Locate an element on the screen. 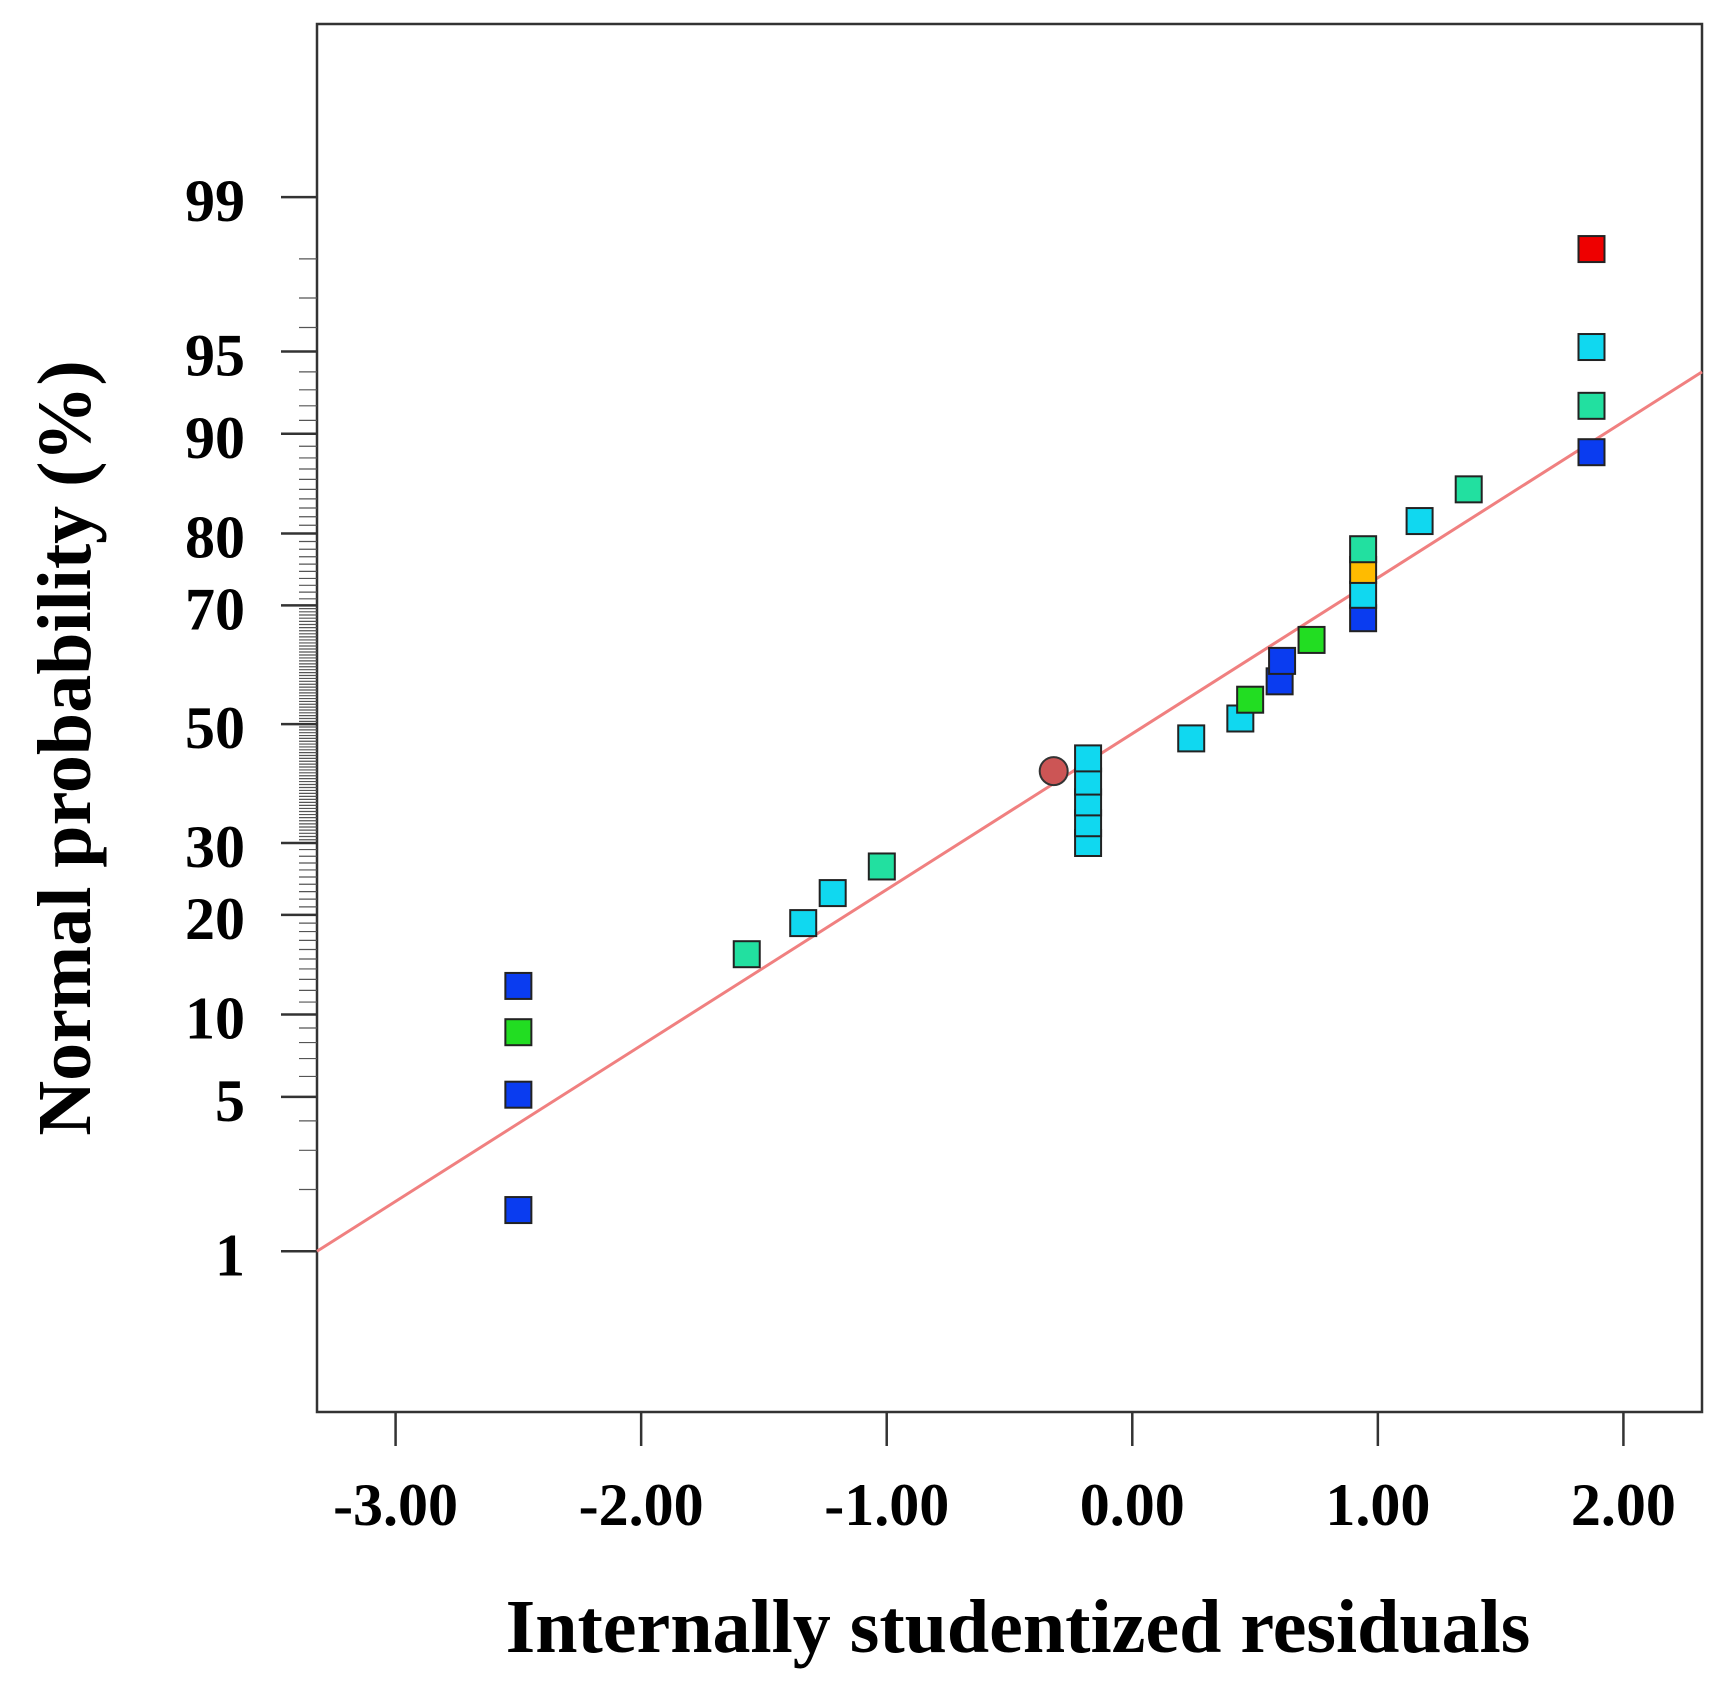 The height and width of the screenshot is (1689, 1726). y-minor-ticks is located at coordinates (308, 724).